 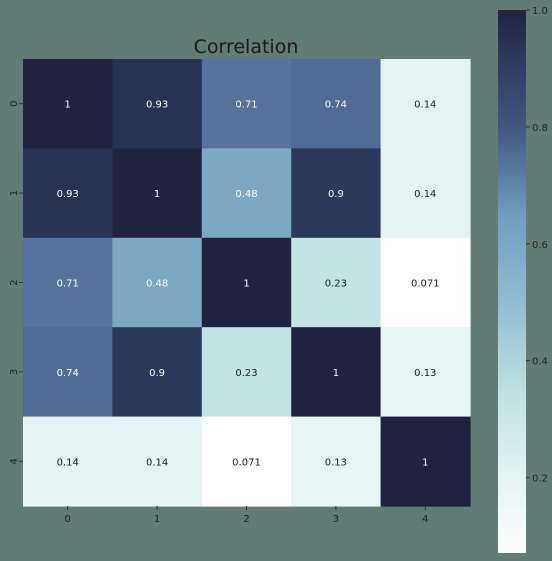 I want to click on y-tick-label: 4, so click(x=14, y=461).